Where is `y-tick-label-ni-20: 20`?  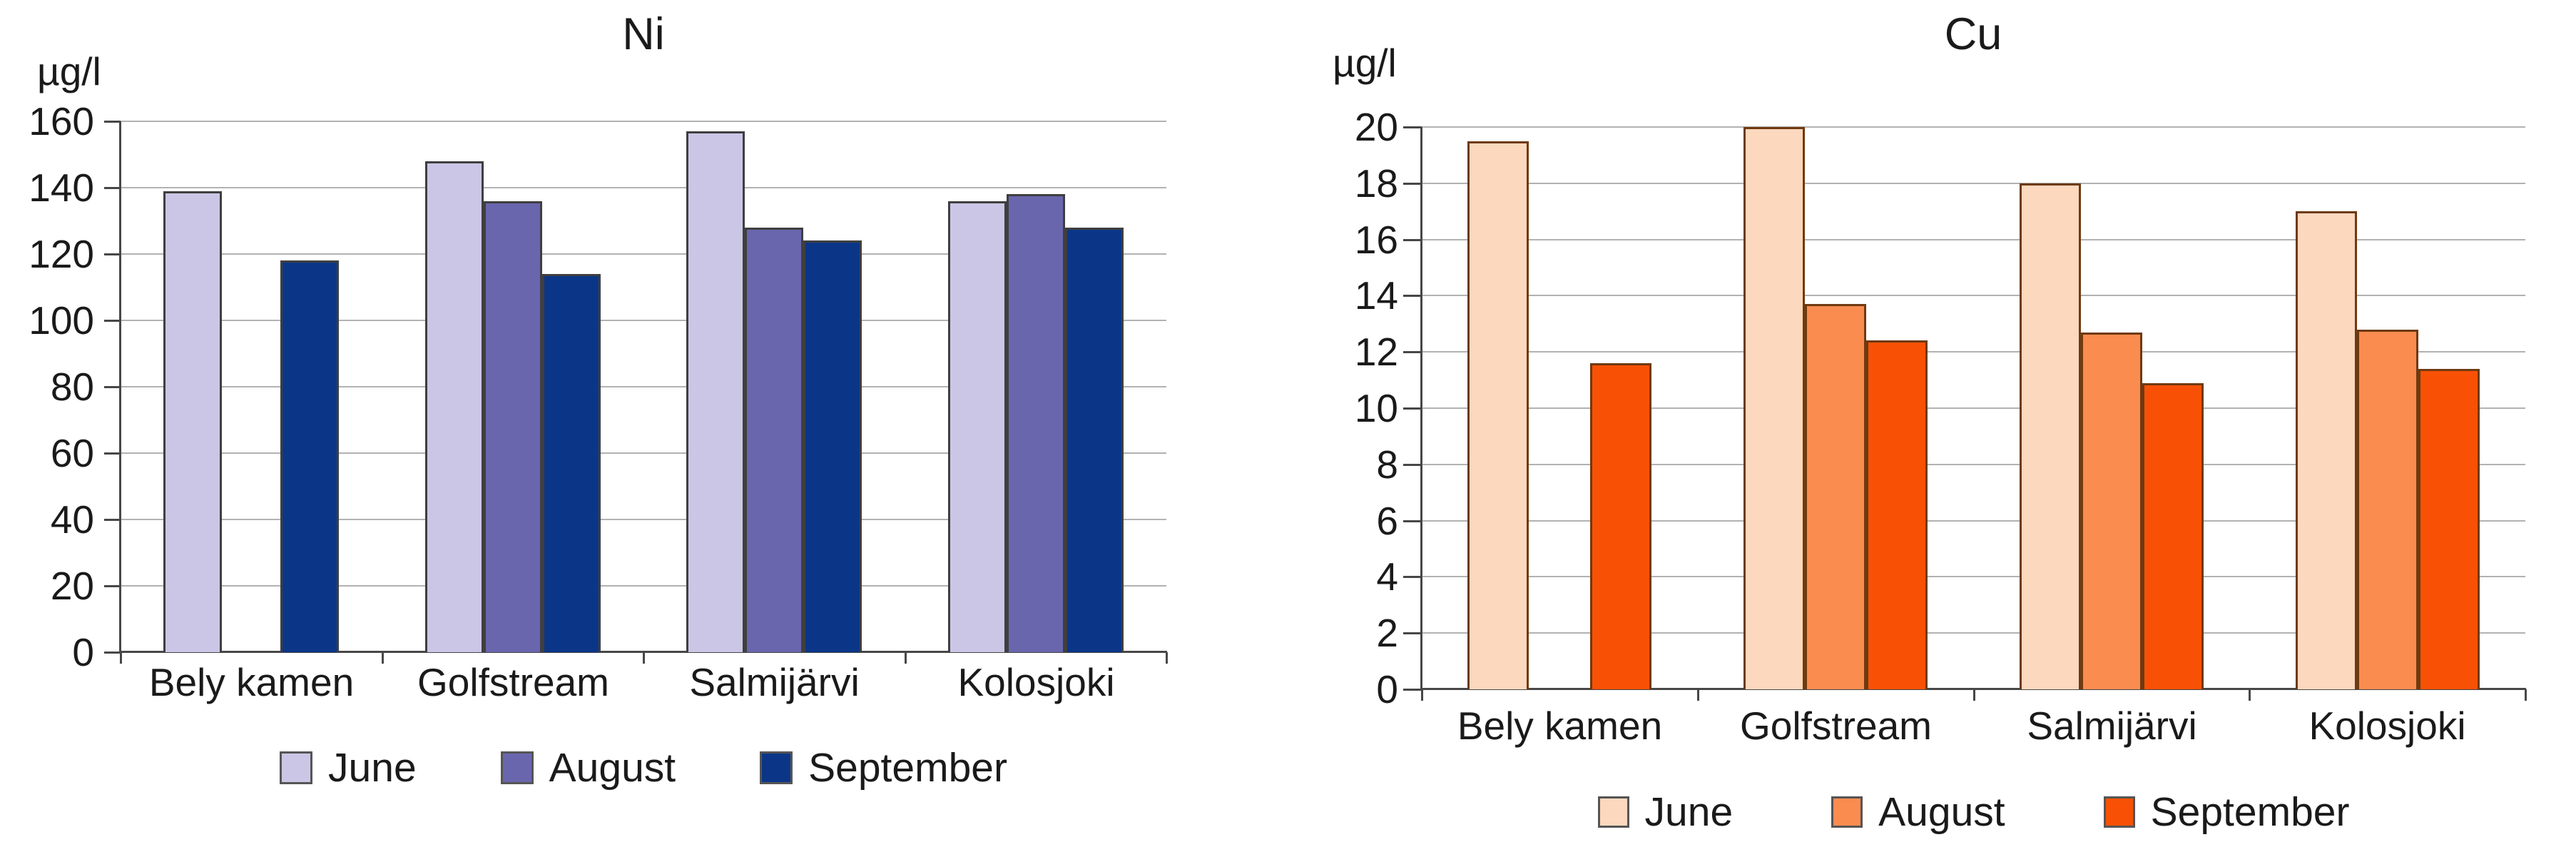
y-tick-label-ni-20: 20 is located at coordinates (72, 586).